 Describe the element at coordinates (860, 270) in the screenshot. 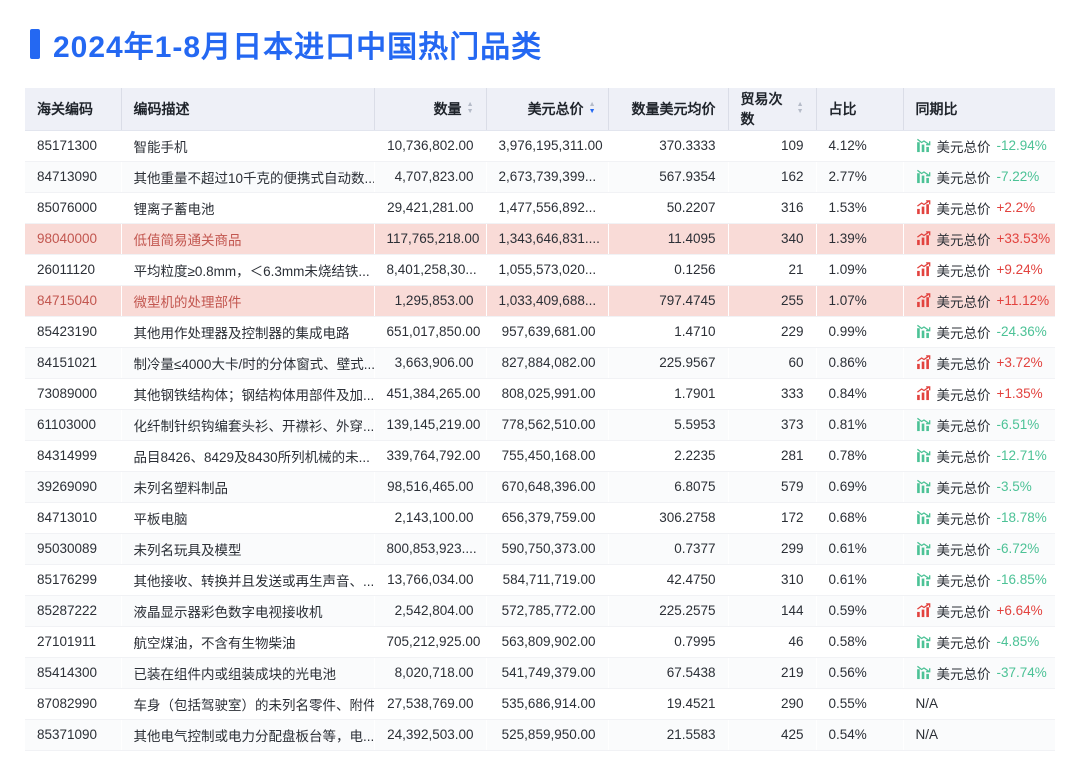

I see `cell-share: 1.09%` at that location.